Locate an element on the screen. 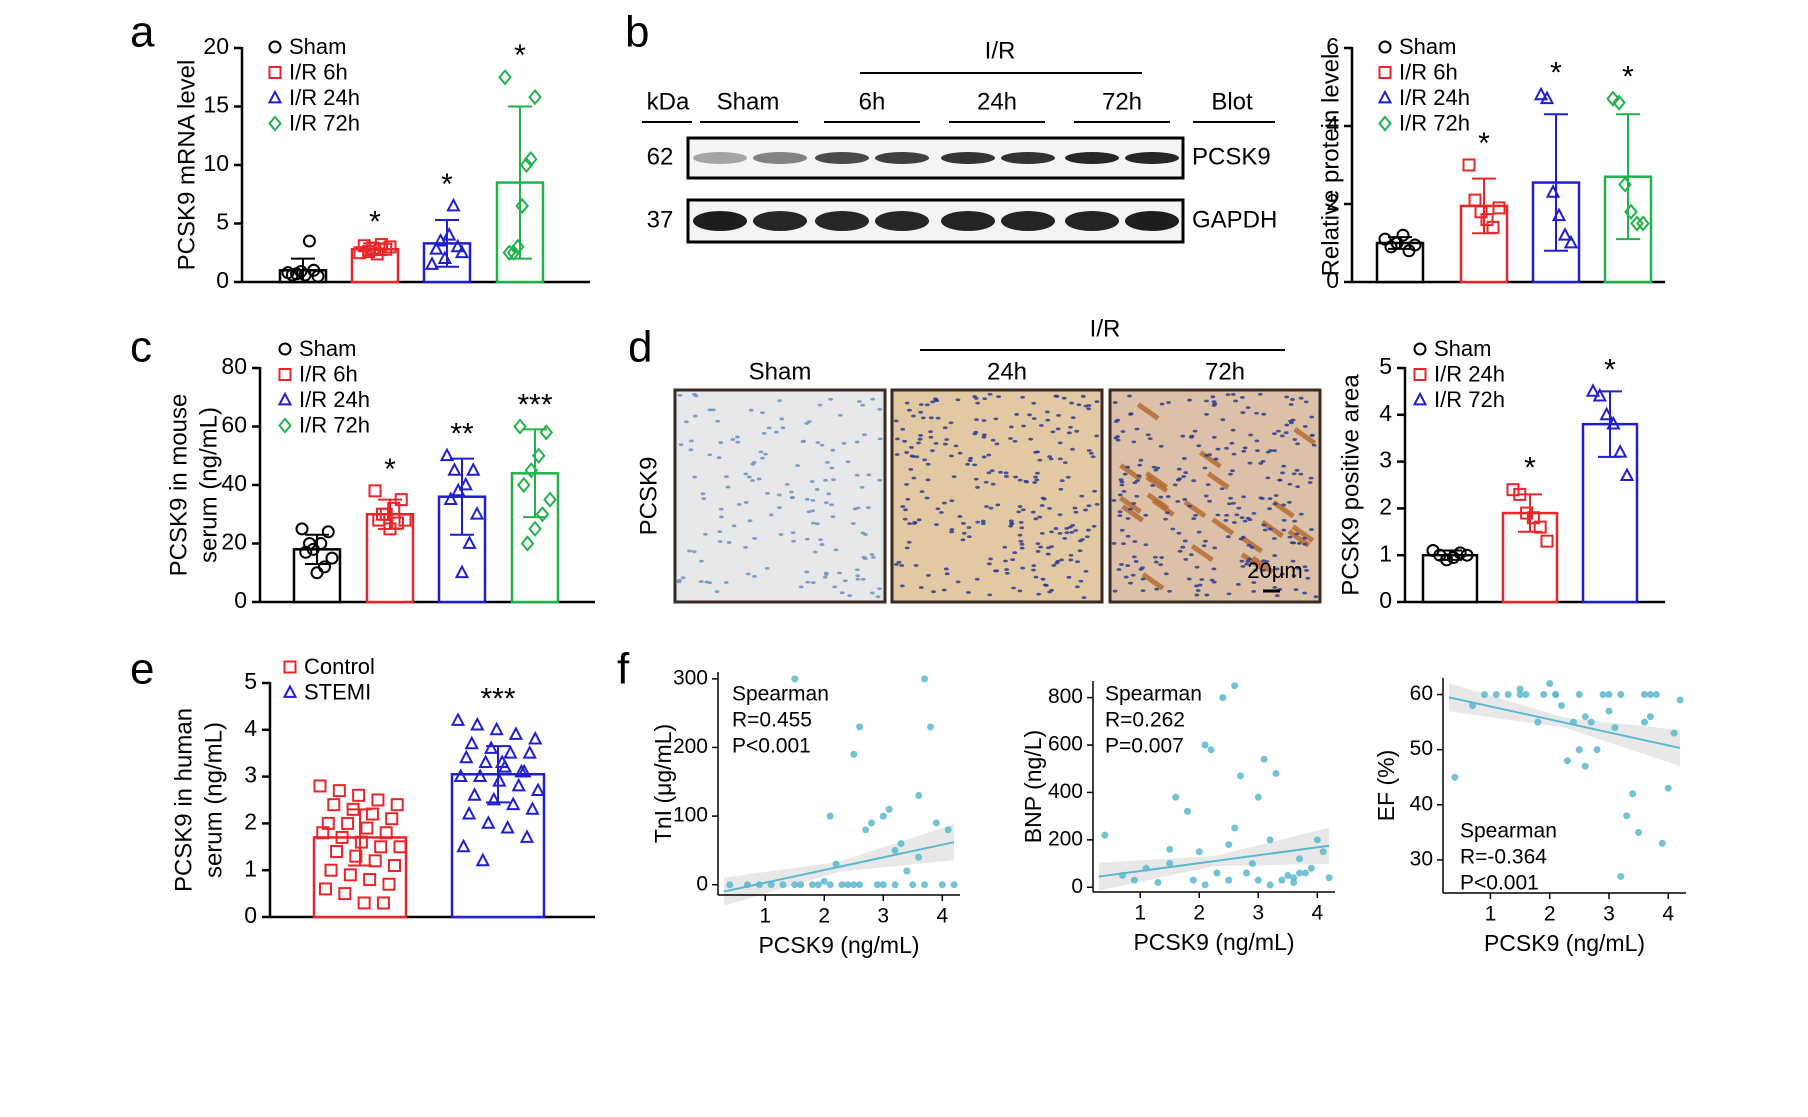 The height and width of the screenshot is (1117, 1808). legend-label: I/R 72h is located at coordinates (1469, 399).